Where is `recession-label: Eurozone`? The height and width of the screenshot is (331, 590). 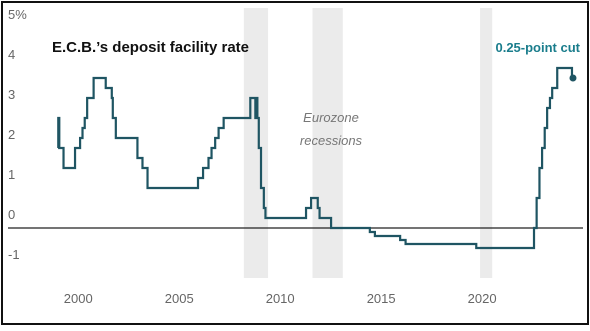
recession-label: Eurozone is located at coordinates (331, 117).